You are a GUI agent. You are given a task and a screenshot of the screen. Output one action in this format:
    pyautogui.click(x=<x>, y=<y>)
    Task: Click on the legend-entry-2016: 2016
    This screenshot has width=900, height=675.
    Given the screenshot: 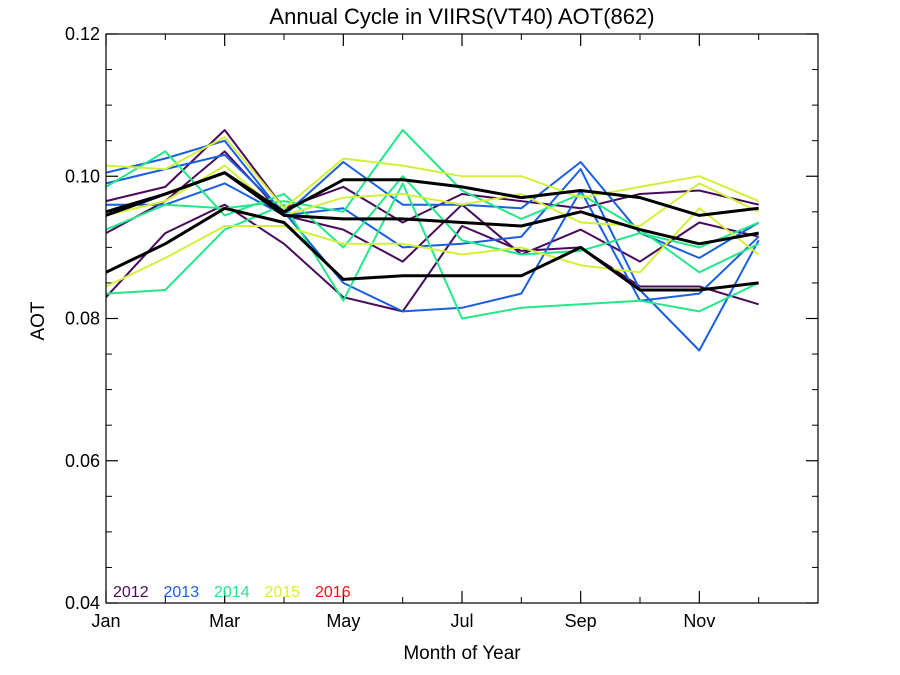 What is the action you would take?
    pyautogui.click(x=333, y=592)
    